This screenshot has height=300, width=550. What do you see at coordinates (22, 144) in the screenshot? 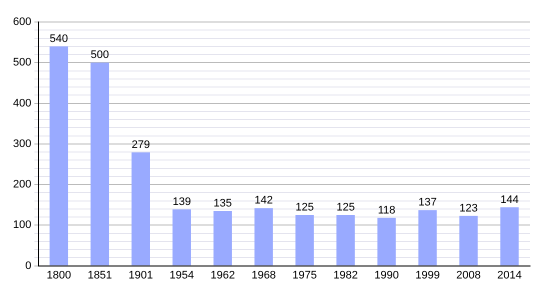
I see `y-tick-label: 300` at bounding box center [22, 144].